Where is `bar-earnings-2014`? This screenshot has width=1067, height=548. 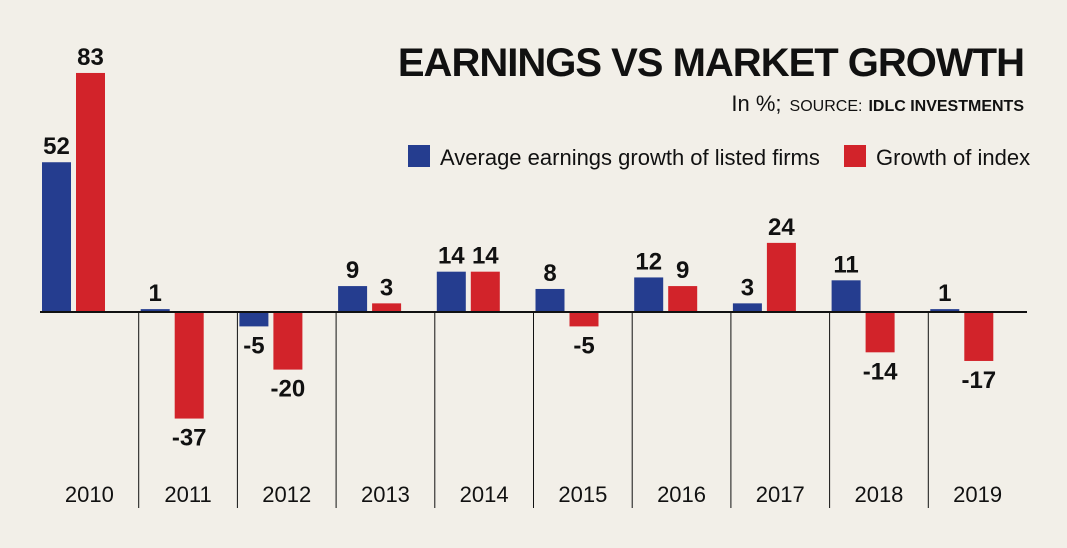 bar-earnings-2014 is located at coordinates (451, 291).